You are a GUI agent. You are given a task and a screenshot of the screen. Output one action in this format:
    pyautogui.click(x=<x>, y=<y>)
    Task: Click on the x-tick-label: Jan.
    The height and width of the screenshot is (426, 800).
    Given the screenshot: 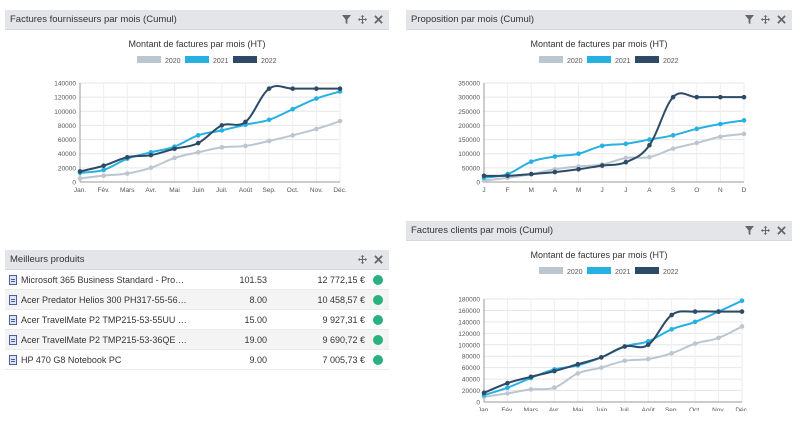 What is the action you would take?
    pyautogui.click(x=484, y=409)
    